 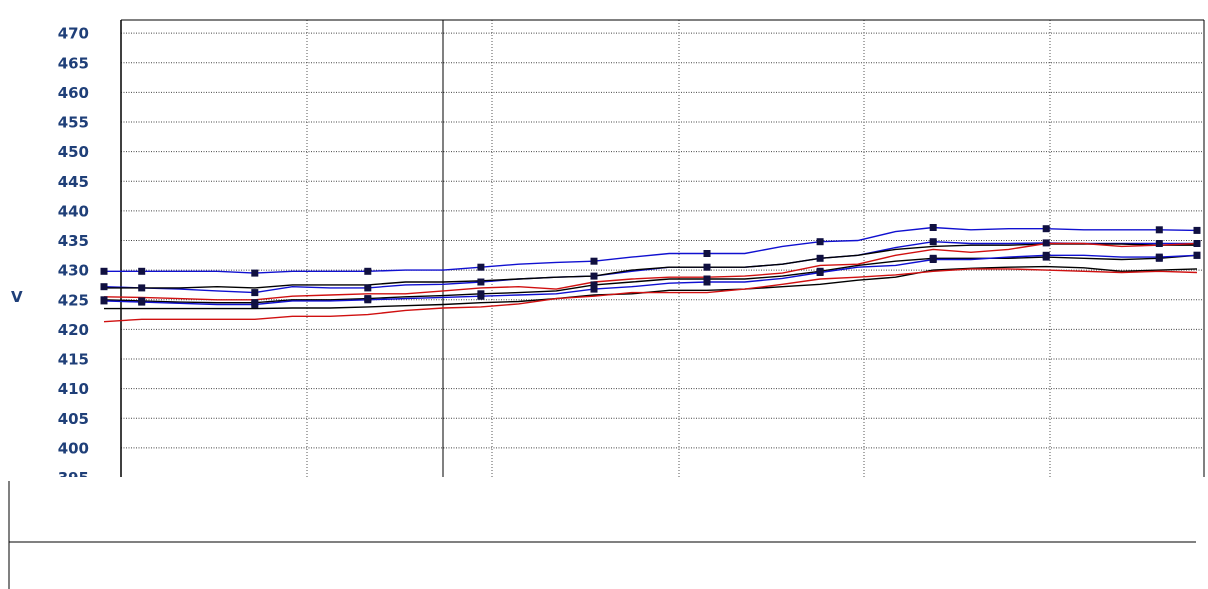 What do you see at coordinates (73, 34) in the screenshot?
I see `y-tick-label-470: 470` at bounding box center [73, 34].